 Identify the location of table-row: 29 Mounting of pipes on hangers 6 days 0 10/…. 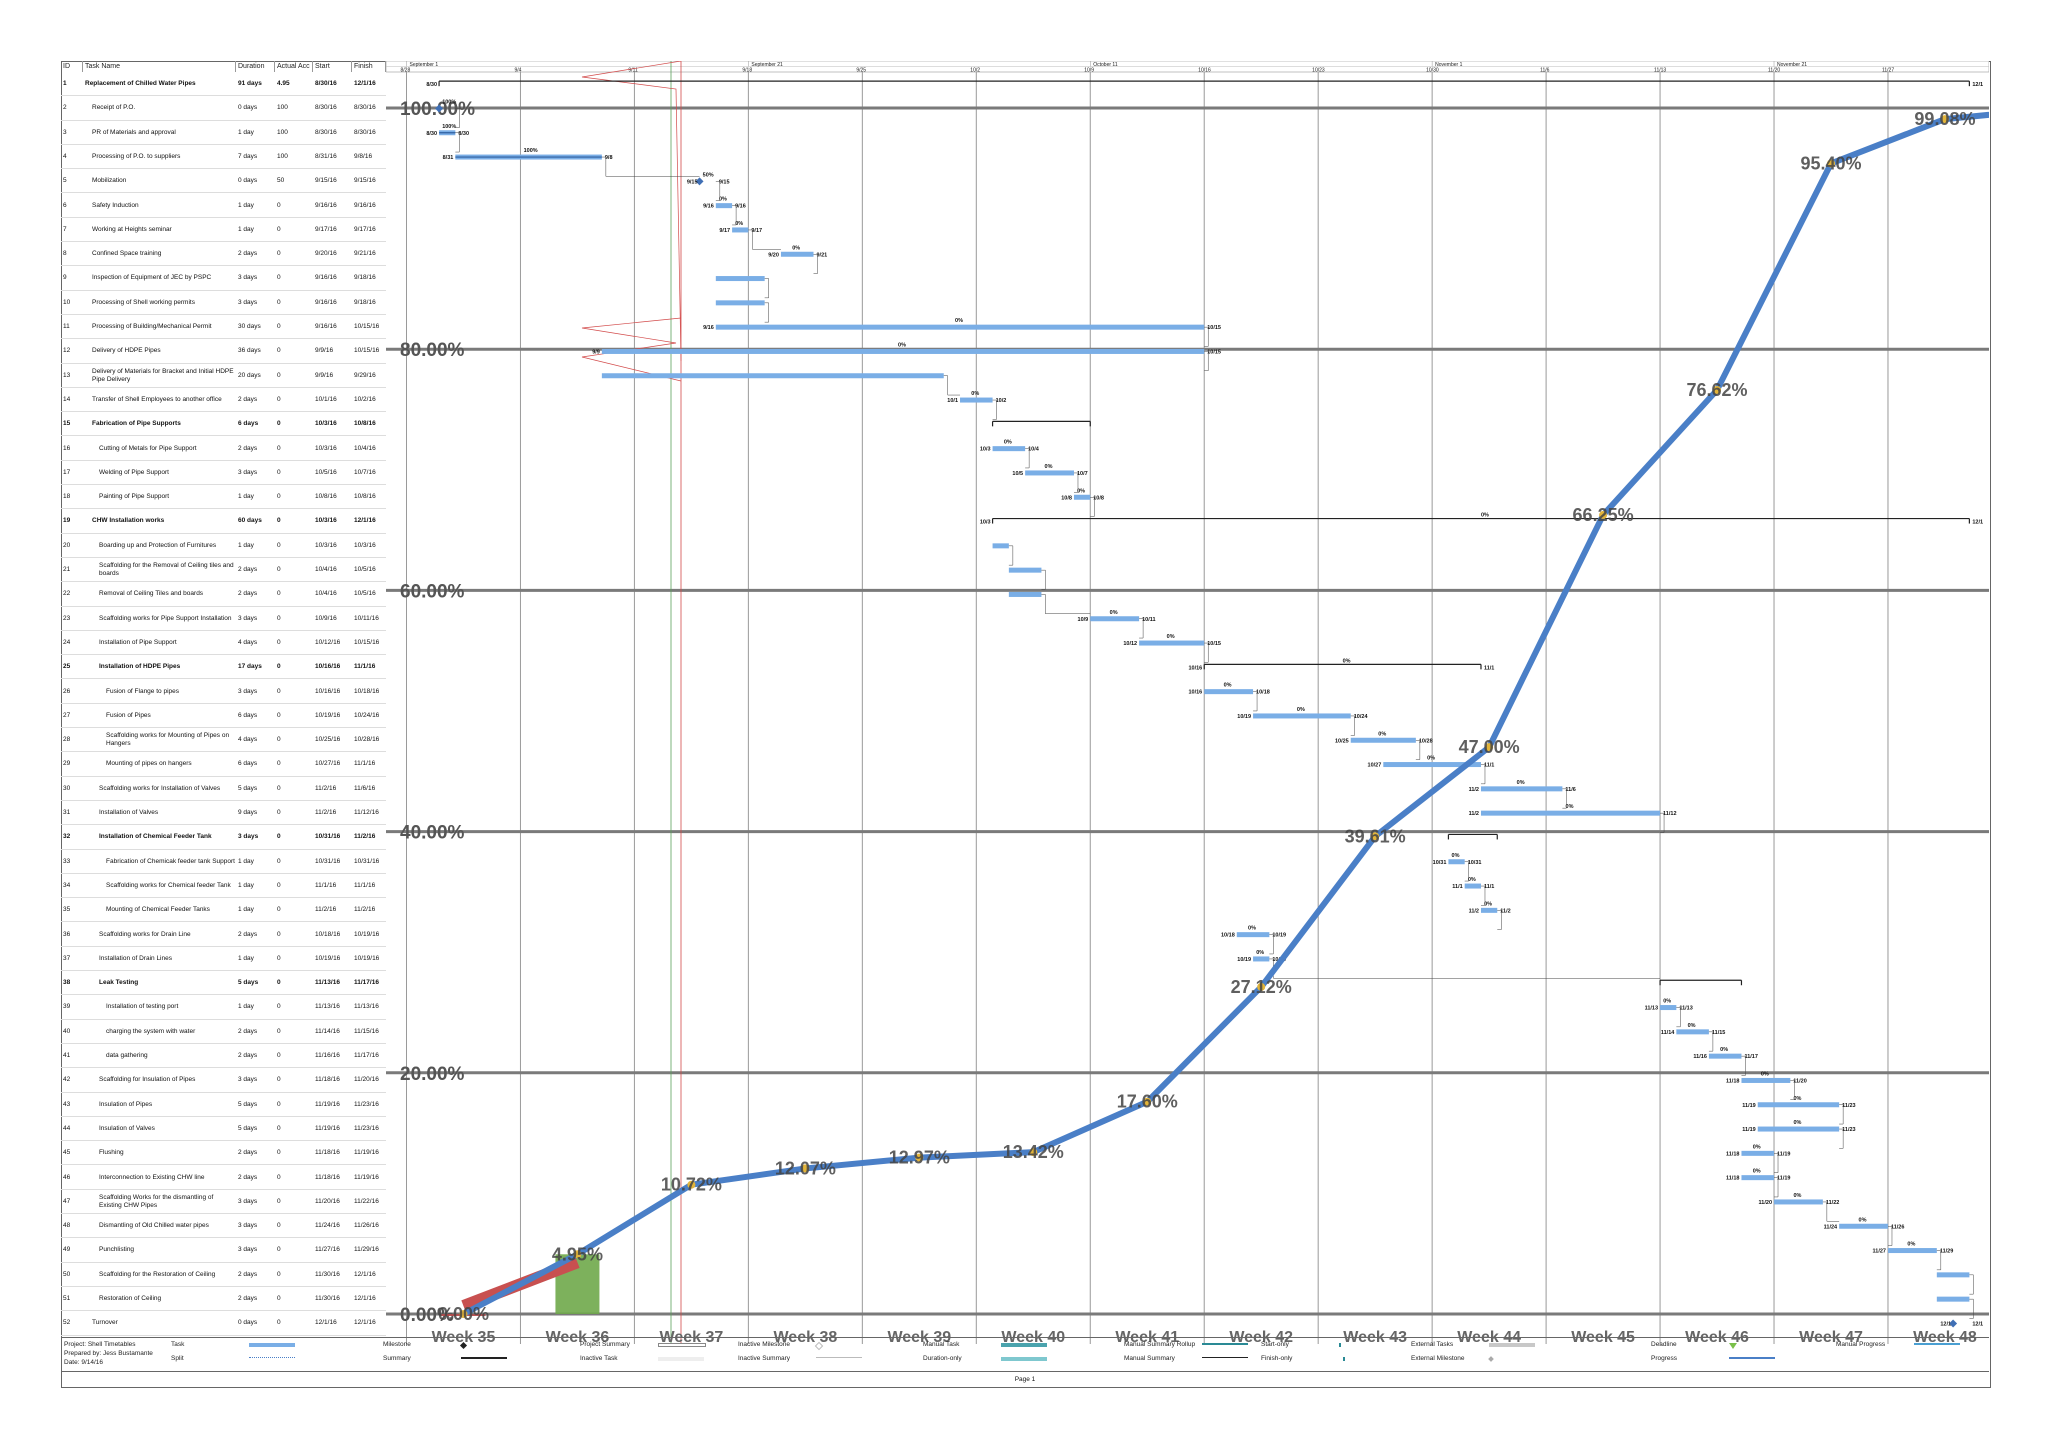
(223, 764).